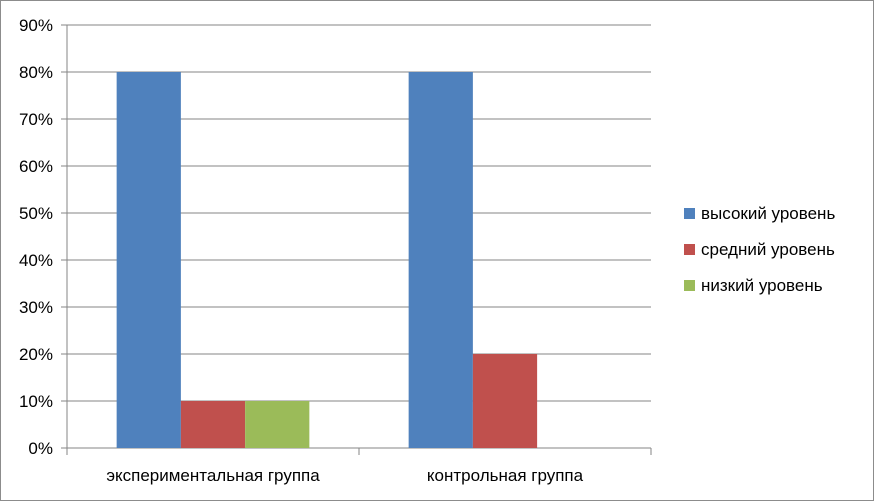 The height and width of the screenshot is (502, 874). Describe the element at coordinates (36, 237) in the screenshot. I see `y-tick-labels: 0% 10% 20% 30% 40% 50% 60% 70% 80% 90%` at that location.